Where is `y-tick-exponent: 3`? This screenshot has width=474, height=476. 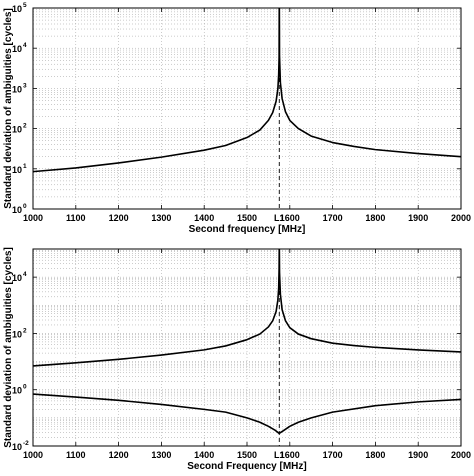 y-tick-exponent: 3 is located at coordinates (25, 85).